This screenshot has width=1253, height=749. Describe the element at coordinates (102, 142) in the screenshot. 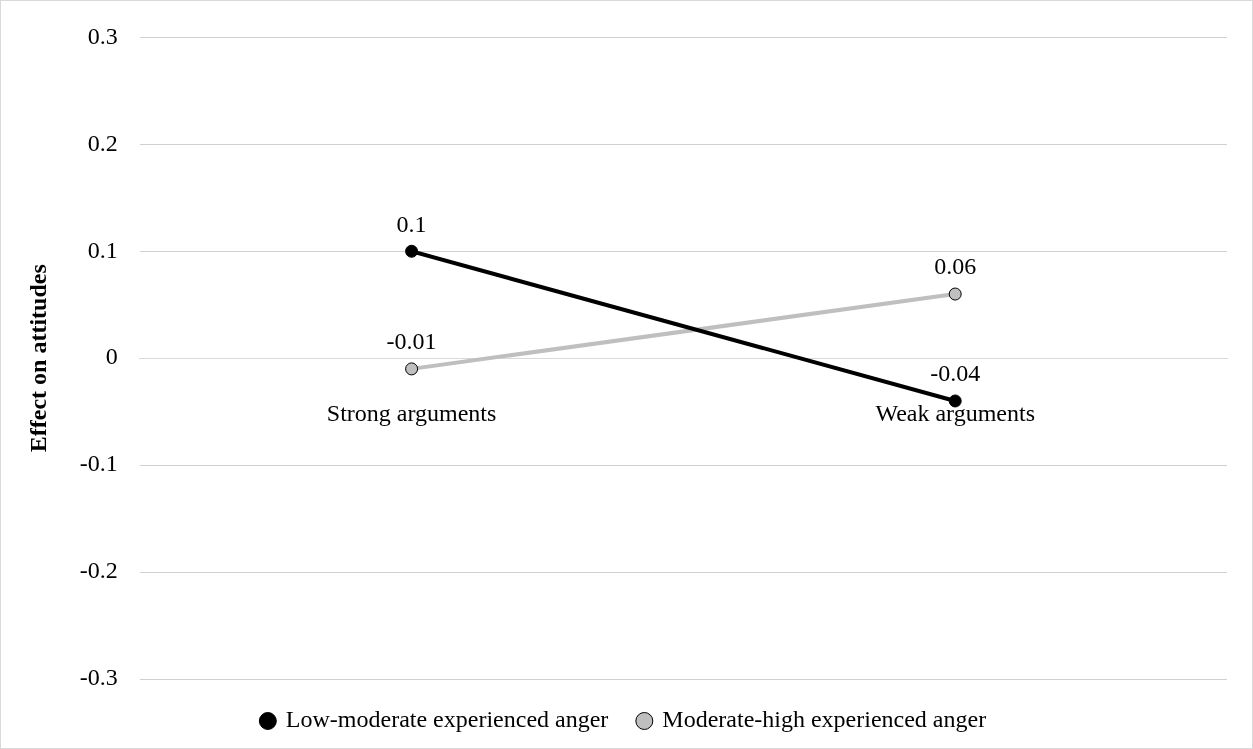

I see `y-tick-label: 0.2` at that location.